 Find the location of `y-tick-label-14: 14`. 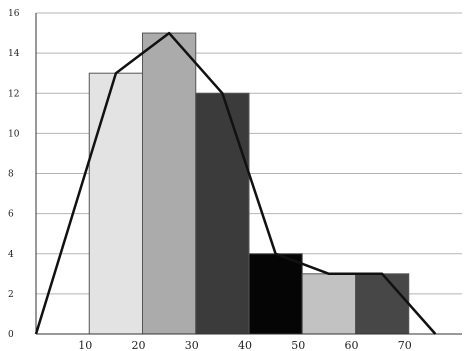

y-tick-label-14: 14 is located at coordinates (14, 54).